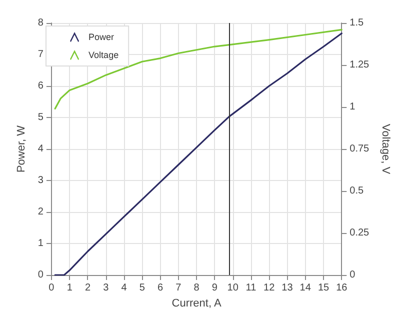  Describe the element at coordinates (197, 288) in the screenshot. I see `x-tick-label: 8` at that location.